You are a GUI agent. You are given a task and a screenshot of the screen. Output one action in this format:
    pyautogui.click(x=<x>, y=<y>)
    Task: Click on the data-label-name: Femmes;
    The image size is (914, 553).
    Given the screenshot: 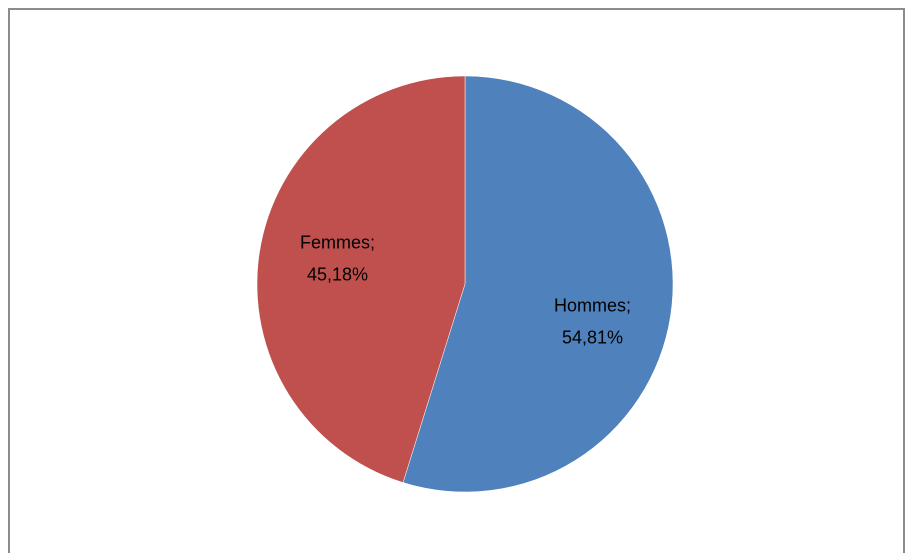 What is the action you would take?
    pyautogui.click(x=337, y=243)
    